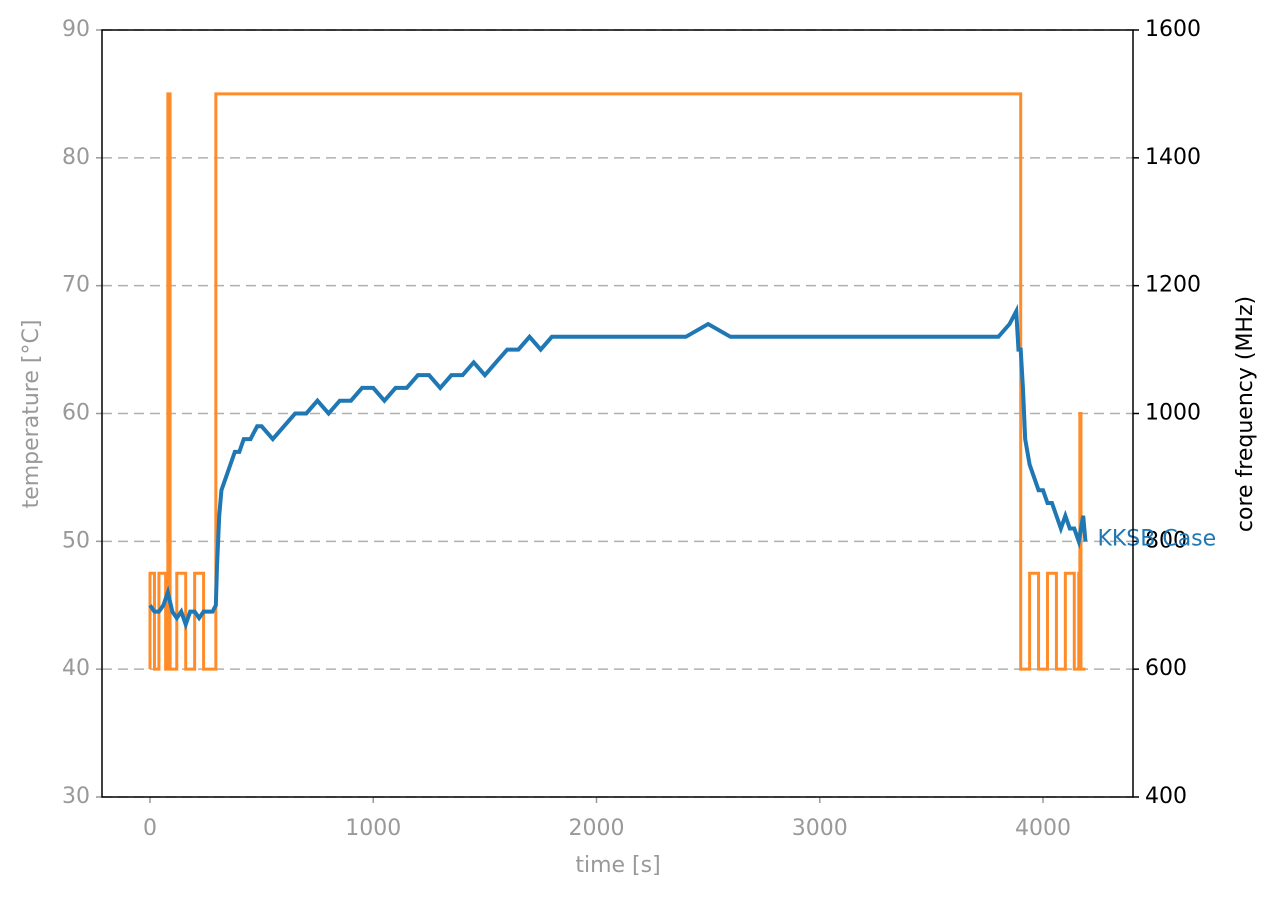 The image size is (1280, 901). I want to click on y-tick-label: 90, so click(76, 29).